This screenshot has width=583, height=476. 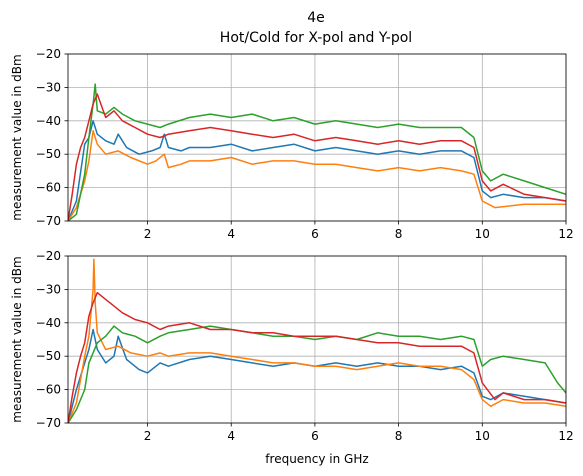 I want to click on bottom-xtick-label-2: 2, so click(x=148, y=436).